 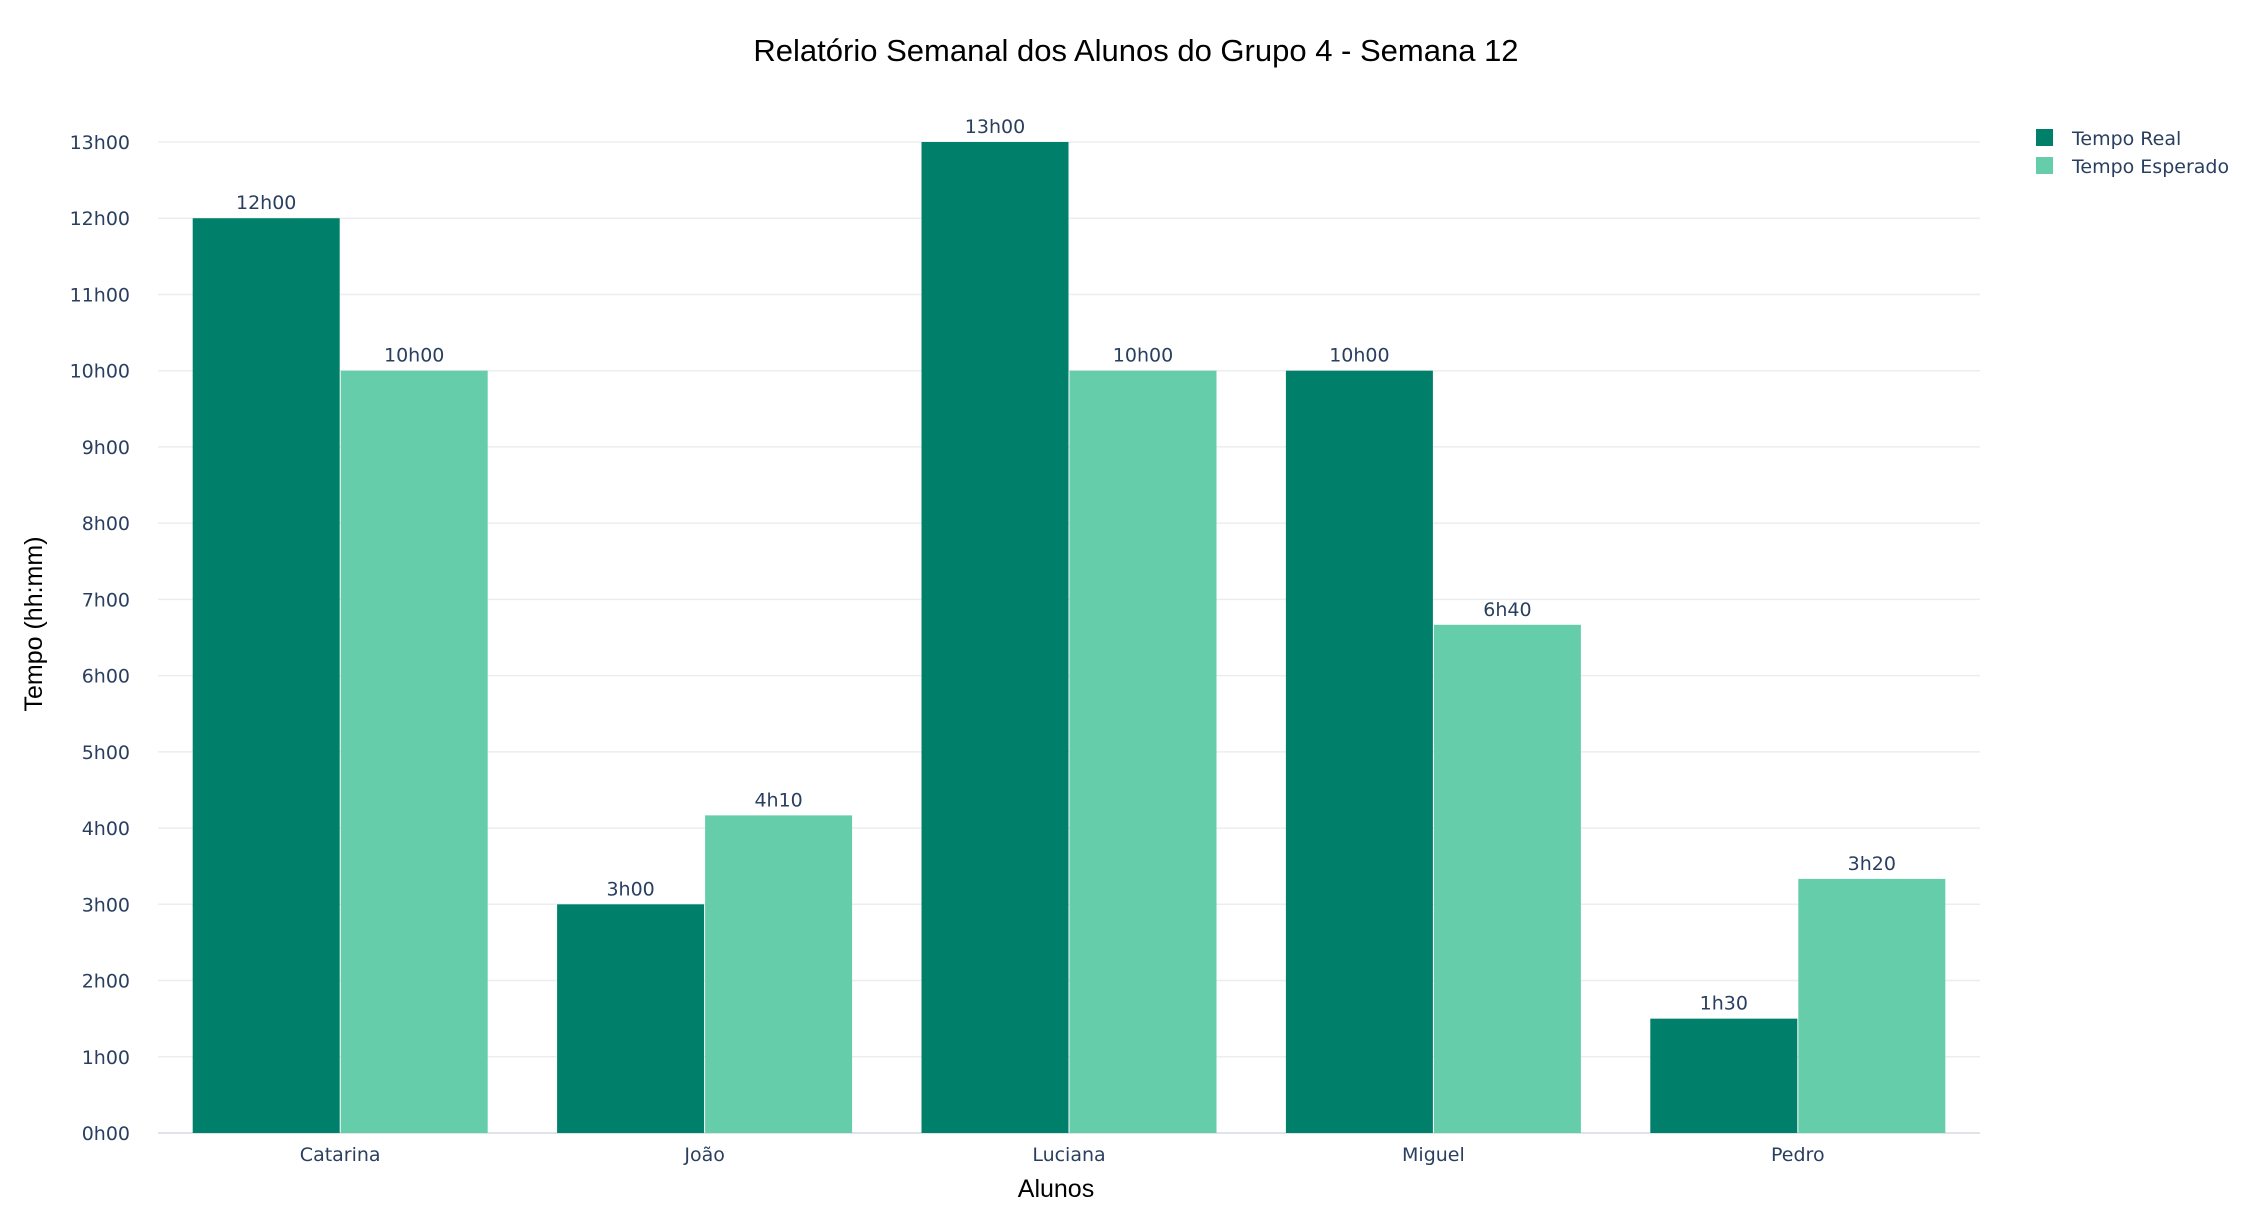 I want to click on x-tick-label: Catarina, so click(x=340, y=1155).